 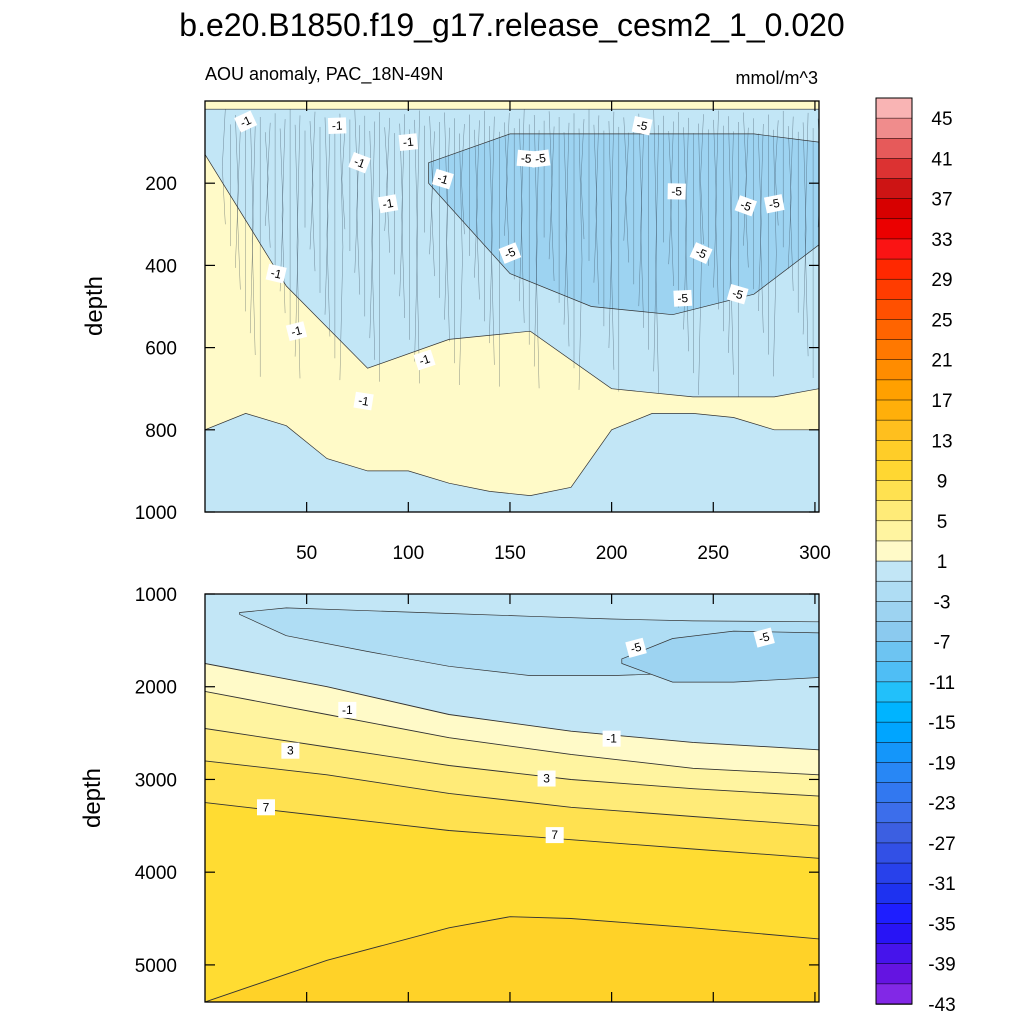 I want to click on colorbar-label: -31, so click(x=941, y=884).